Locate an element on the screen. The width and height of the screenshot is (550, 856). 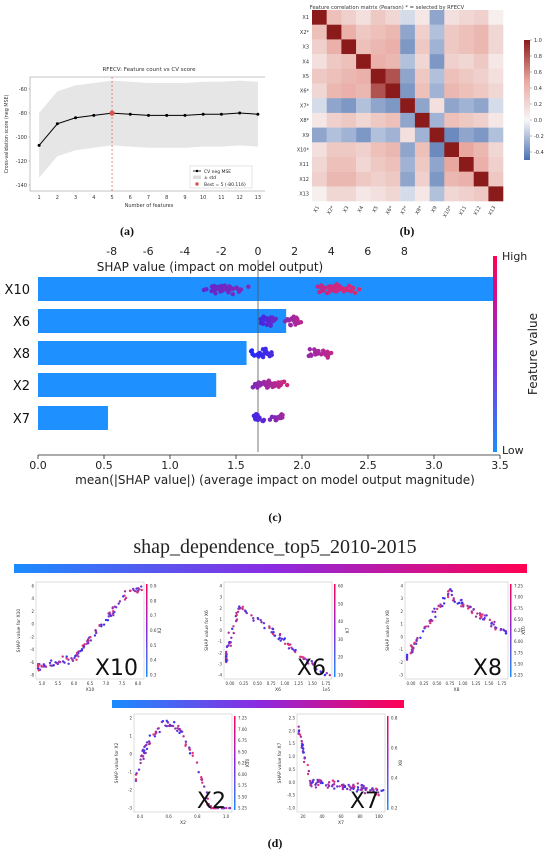
dep-ctick: 5.50 is located at coordinates (518, 663).